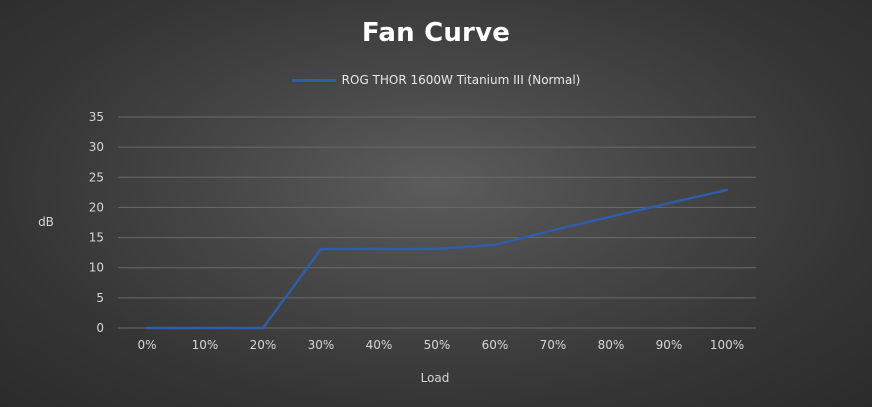 This screenshot has height=407, width=872. I want to click on x-axis-title: Load, so click(435, 378).